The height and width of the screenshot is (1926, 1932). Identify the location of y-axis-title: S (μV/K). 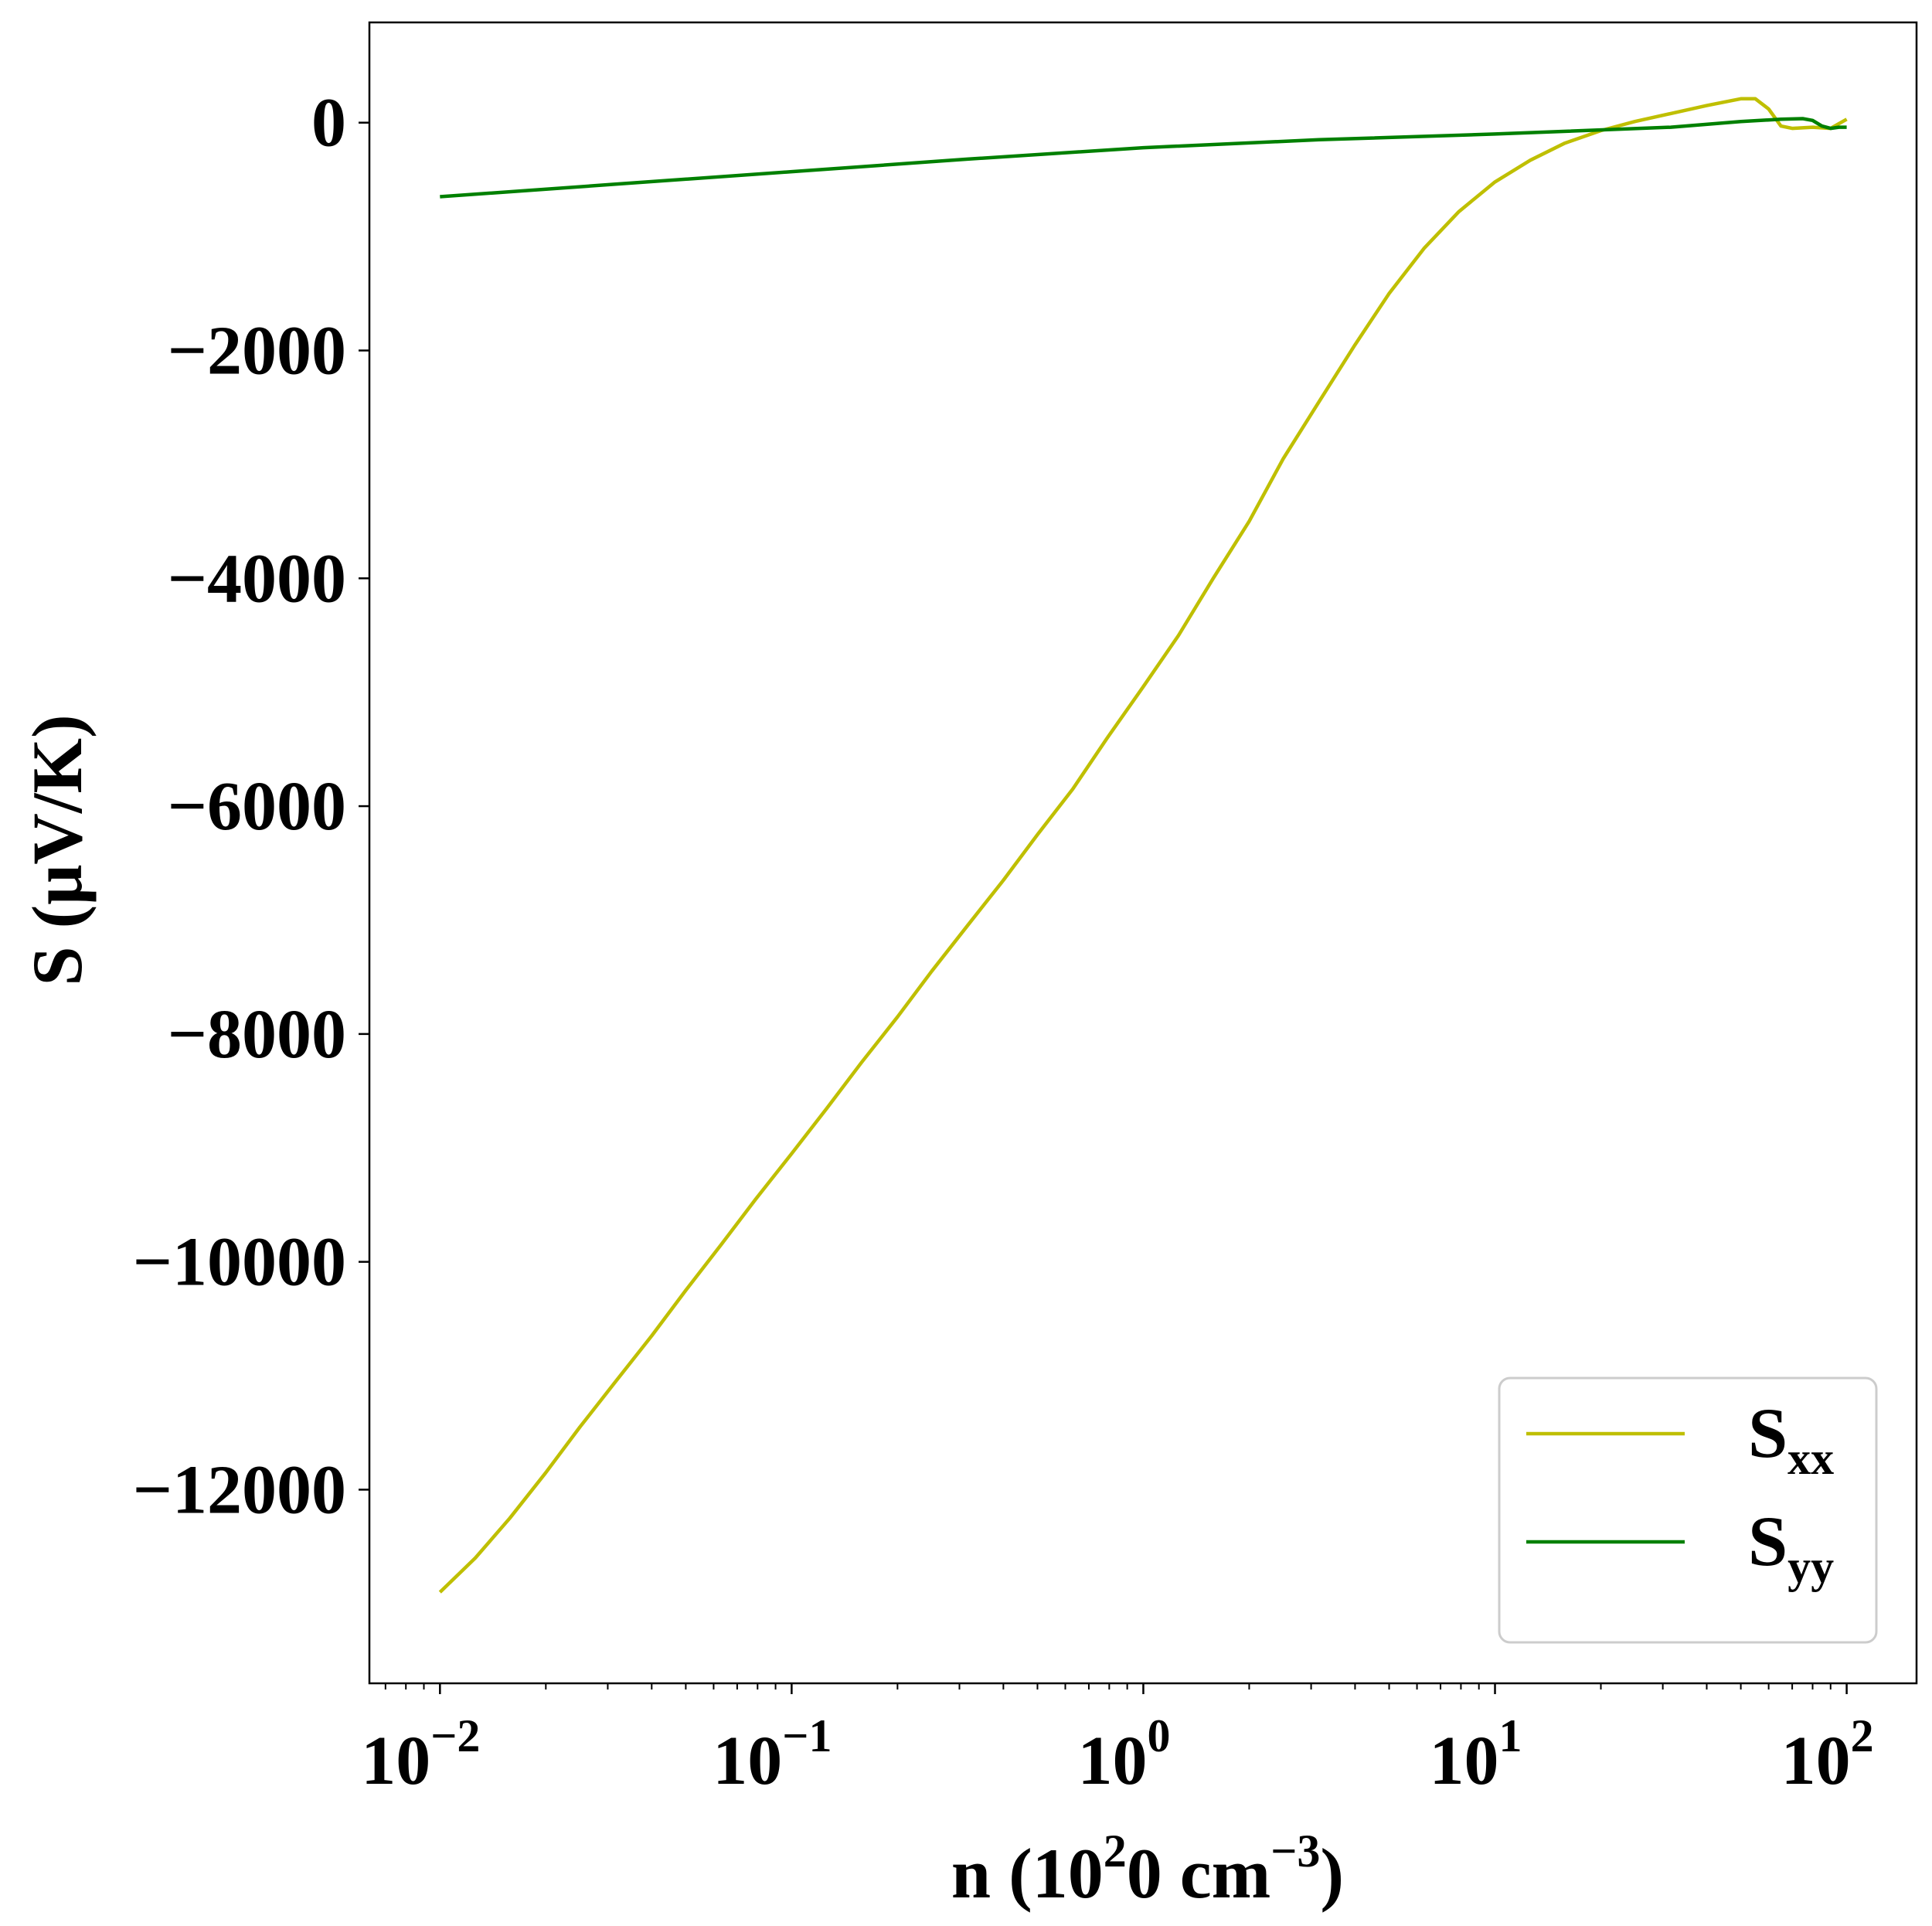
(58, 849).